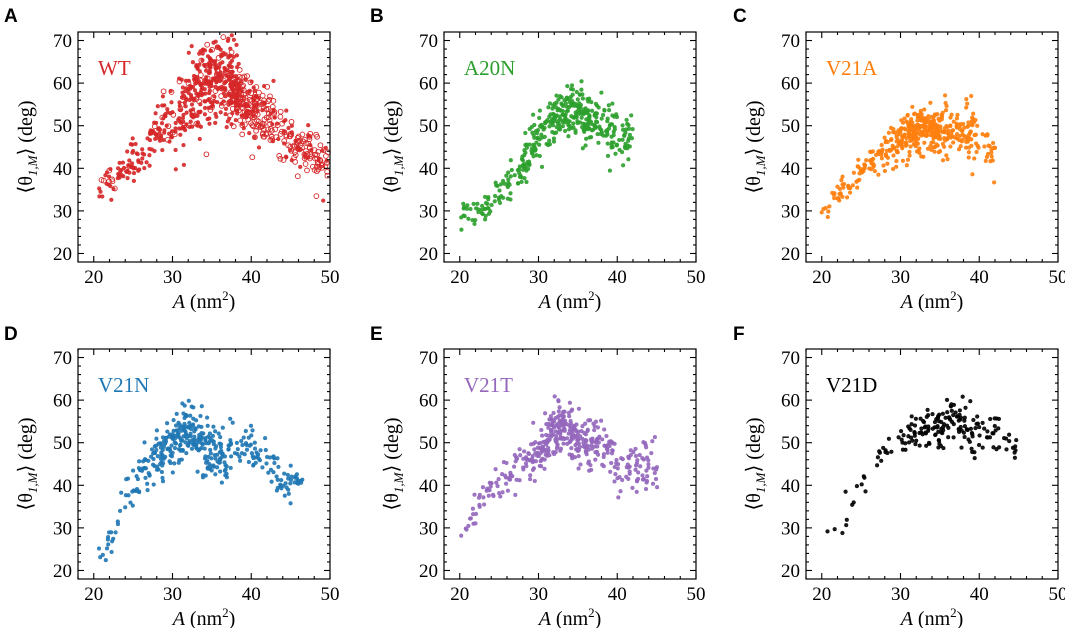 Image resolution: width=1065 pixels, height=628 pixels. I want to click on x-axis-label: A (nm2), so click(203, 300).